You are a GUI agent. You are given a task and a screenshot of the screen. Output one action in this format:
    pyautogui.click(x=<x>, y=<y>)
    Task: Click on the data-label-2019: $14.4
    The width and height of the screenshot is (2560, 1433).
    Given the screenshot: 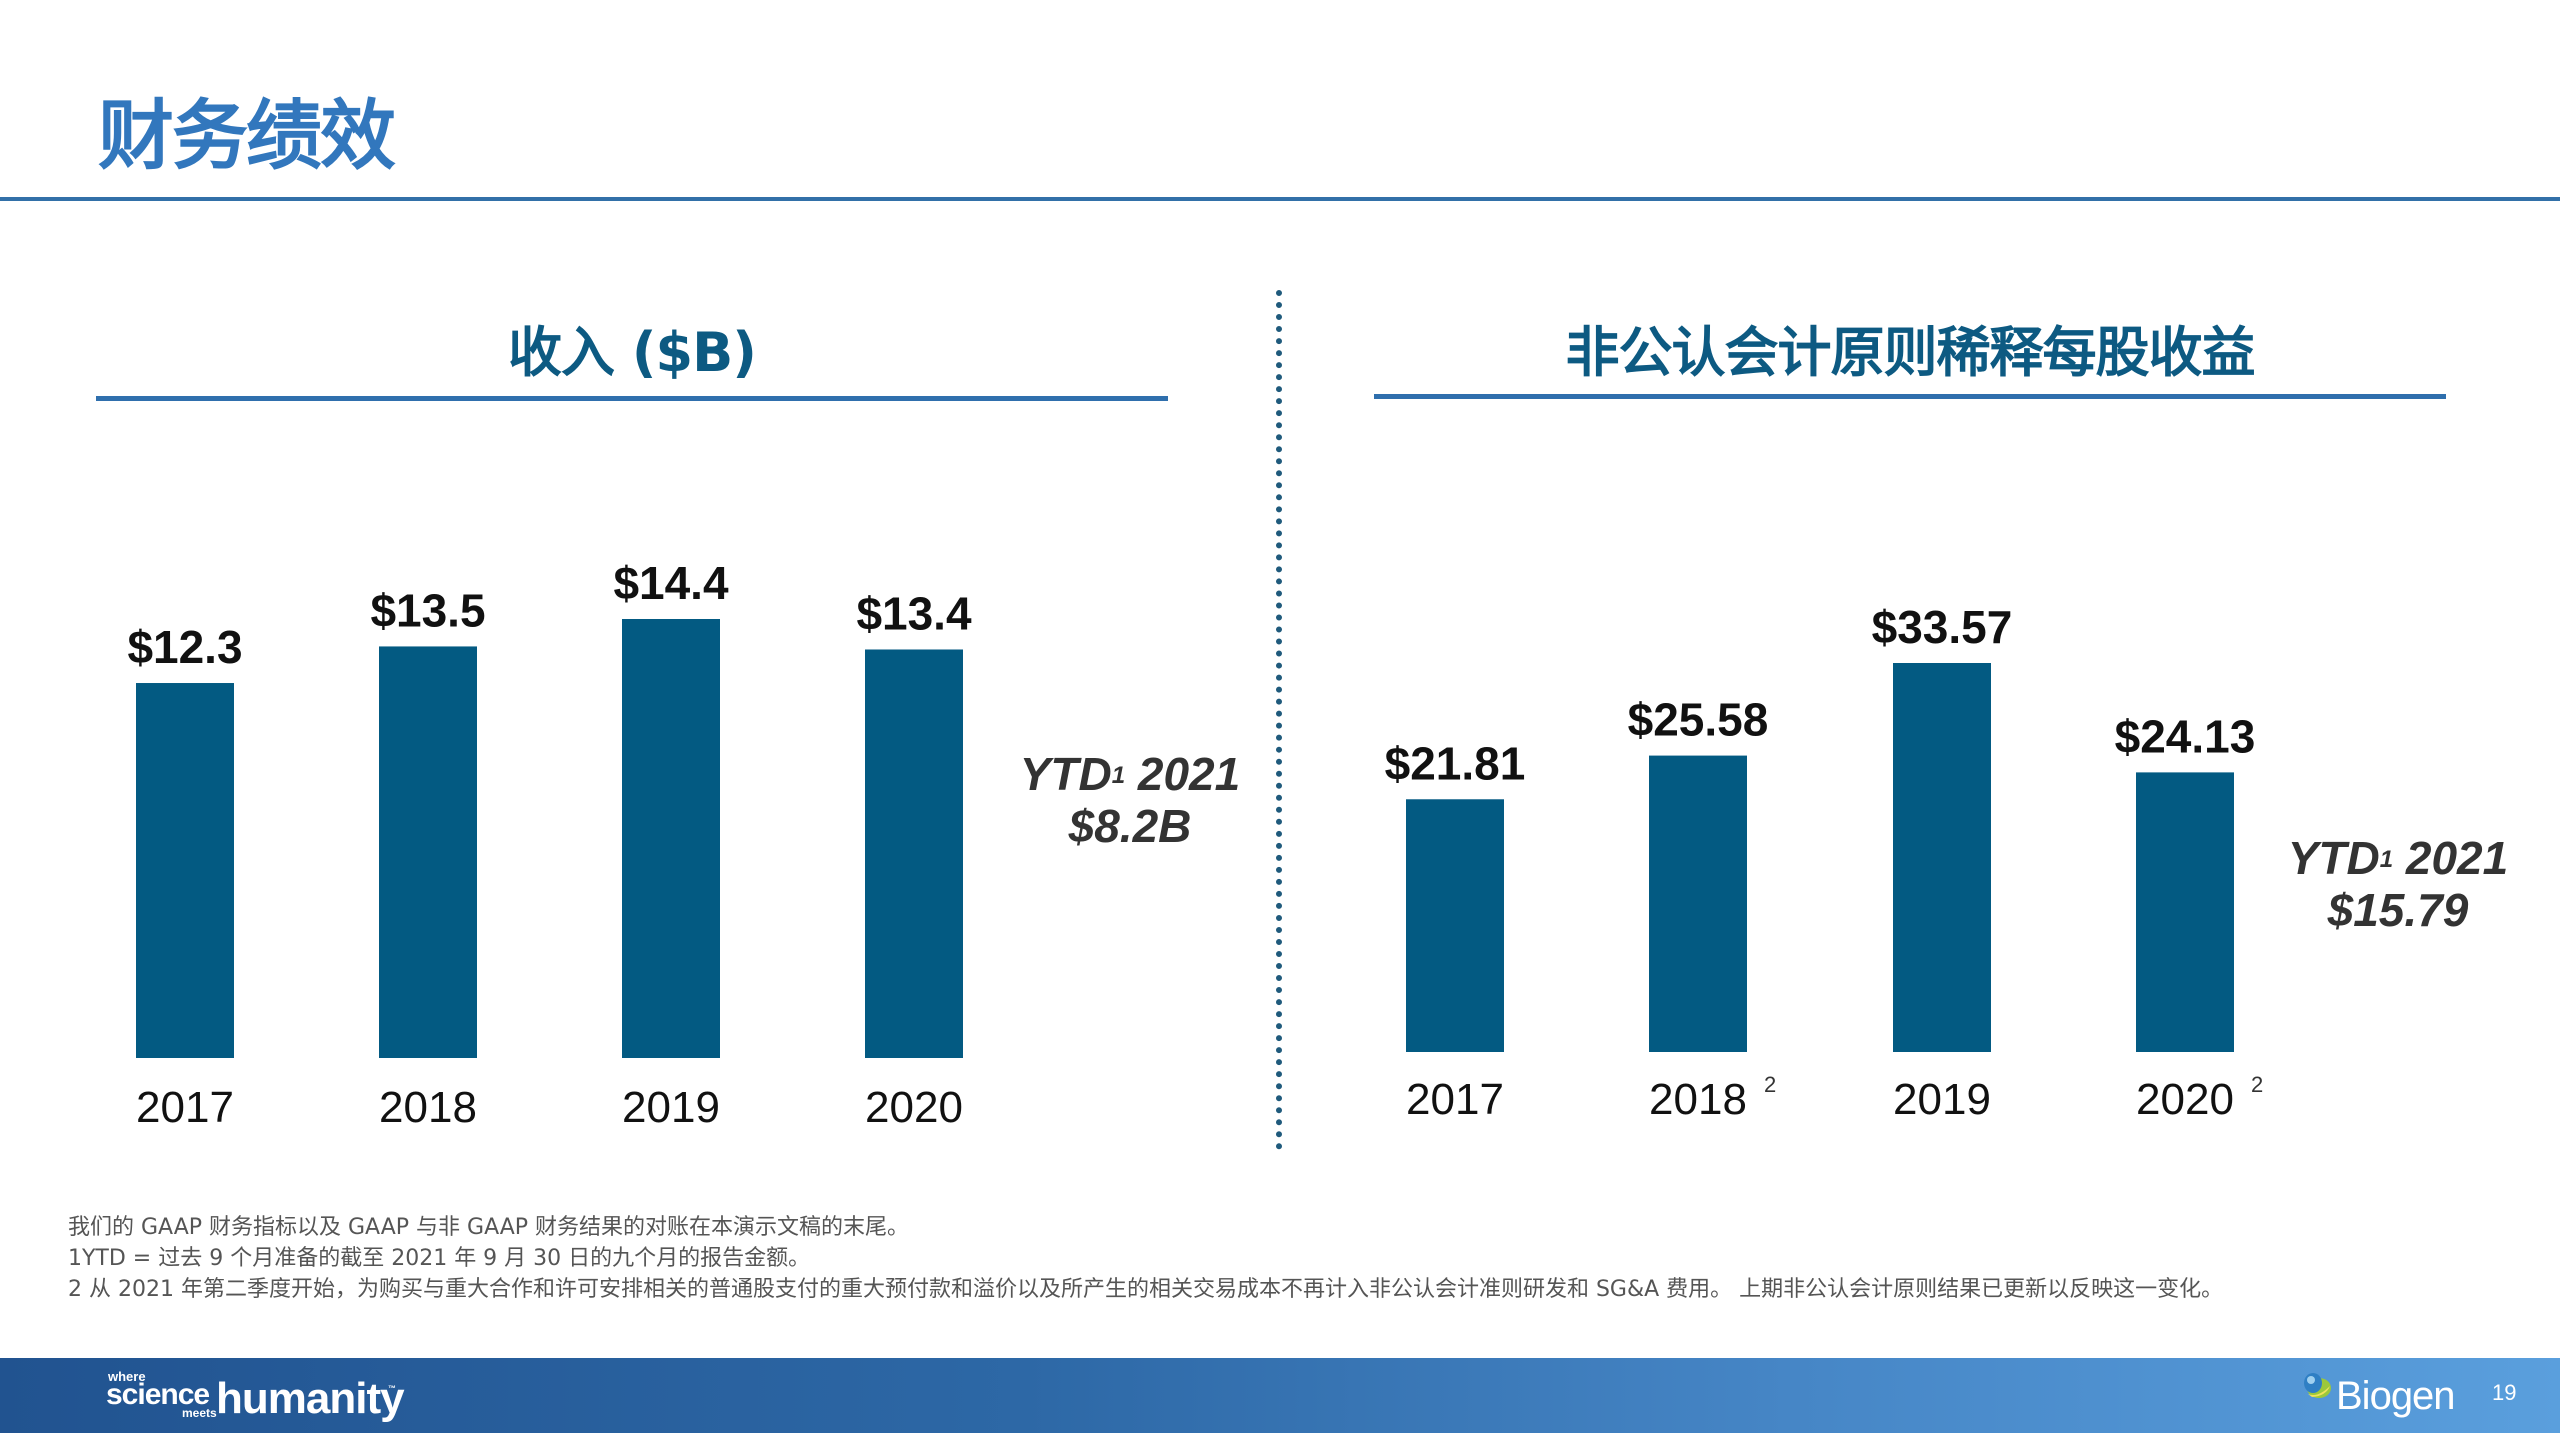 What is the action you would take?
    pyautogui.click(x=671, y=583)
    